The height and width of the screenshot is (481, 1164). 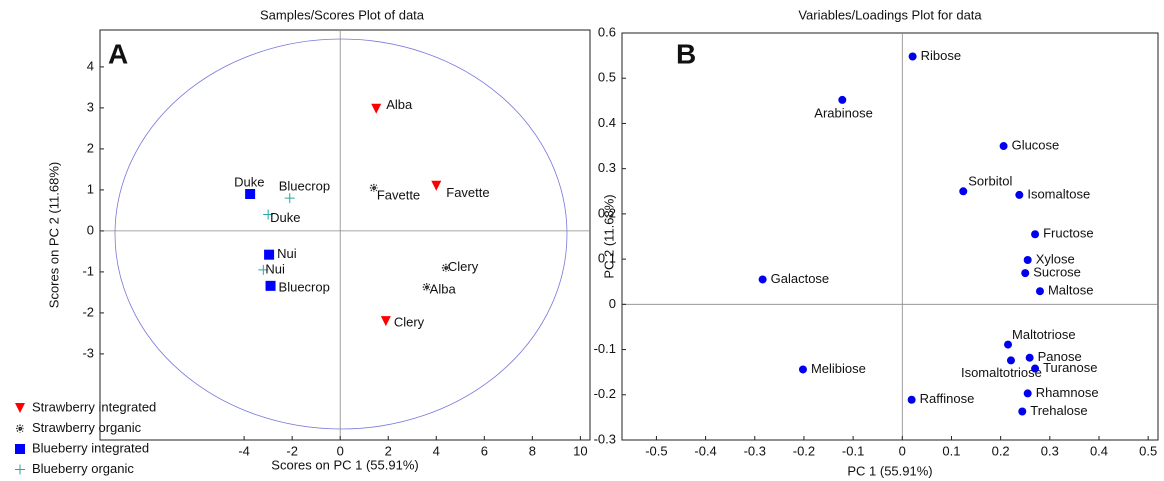 What do you see at coordinates (1067, 392) in the screenshot?
I see `point-label: Rhamnose` at bounding box center [1067, 392].